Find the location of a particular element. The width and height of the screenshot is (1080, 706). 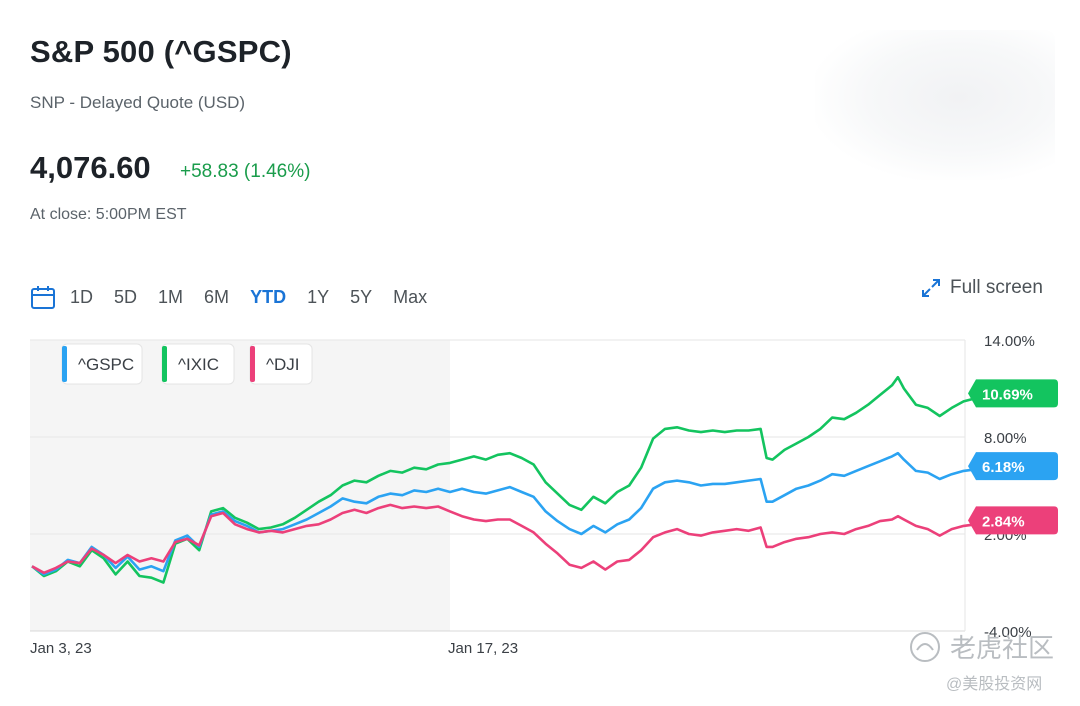

blurred-panel is located at coordinates (935, 105).